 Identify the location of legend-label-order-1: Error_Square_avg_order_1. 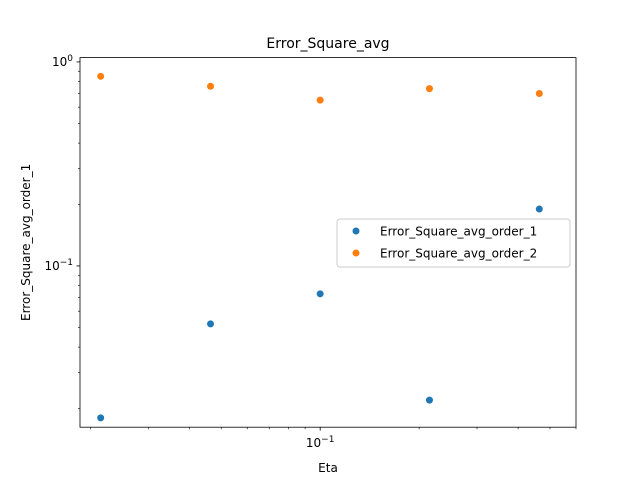
(458, 232).